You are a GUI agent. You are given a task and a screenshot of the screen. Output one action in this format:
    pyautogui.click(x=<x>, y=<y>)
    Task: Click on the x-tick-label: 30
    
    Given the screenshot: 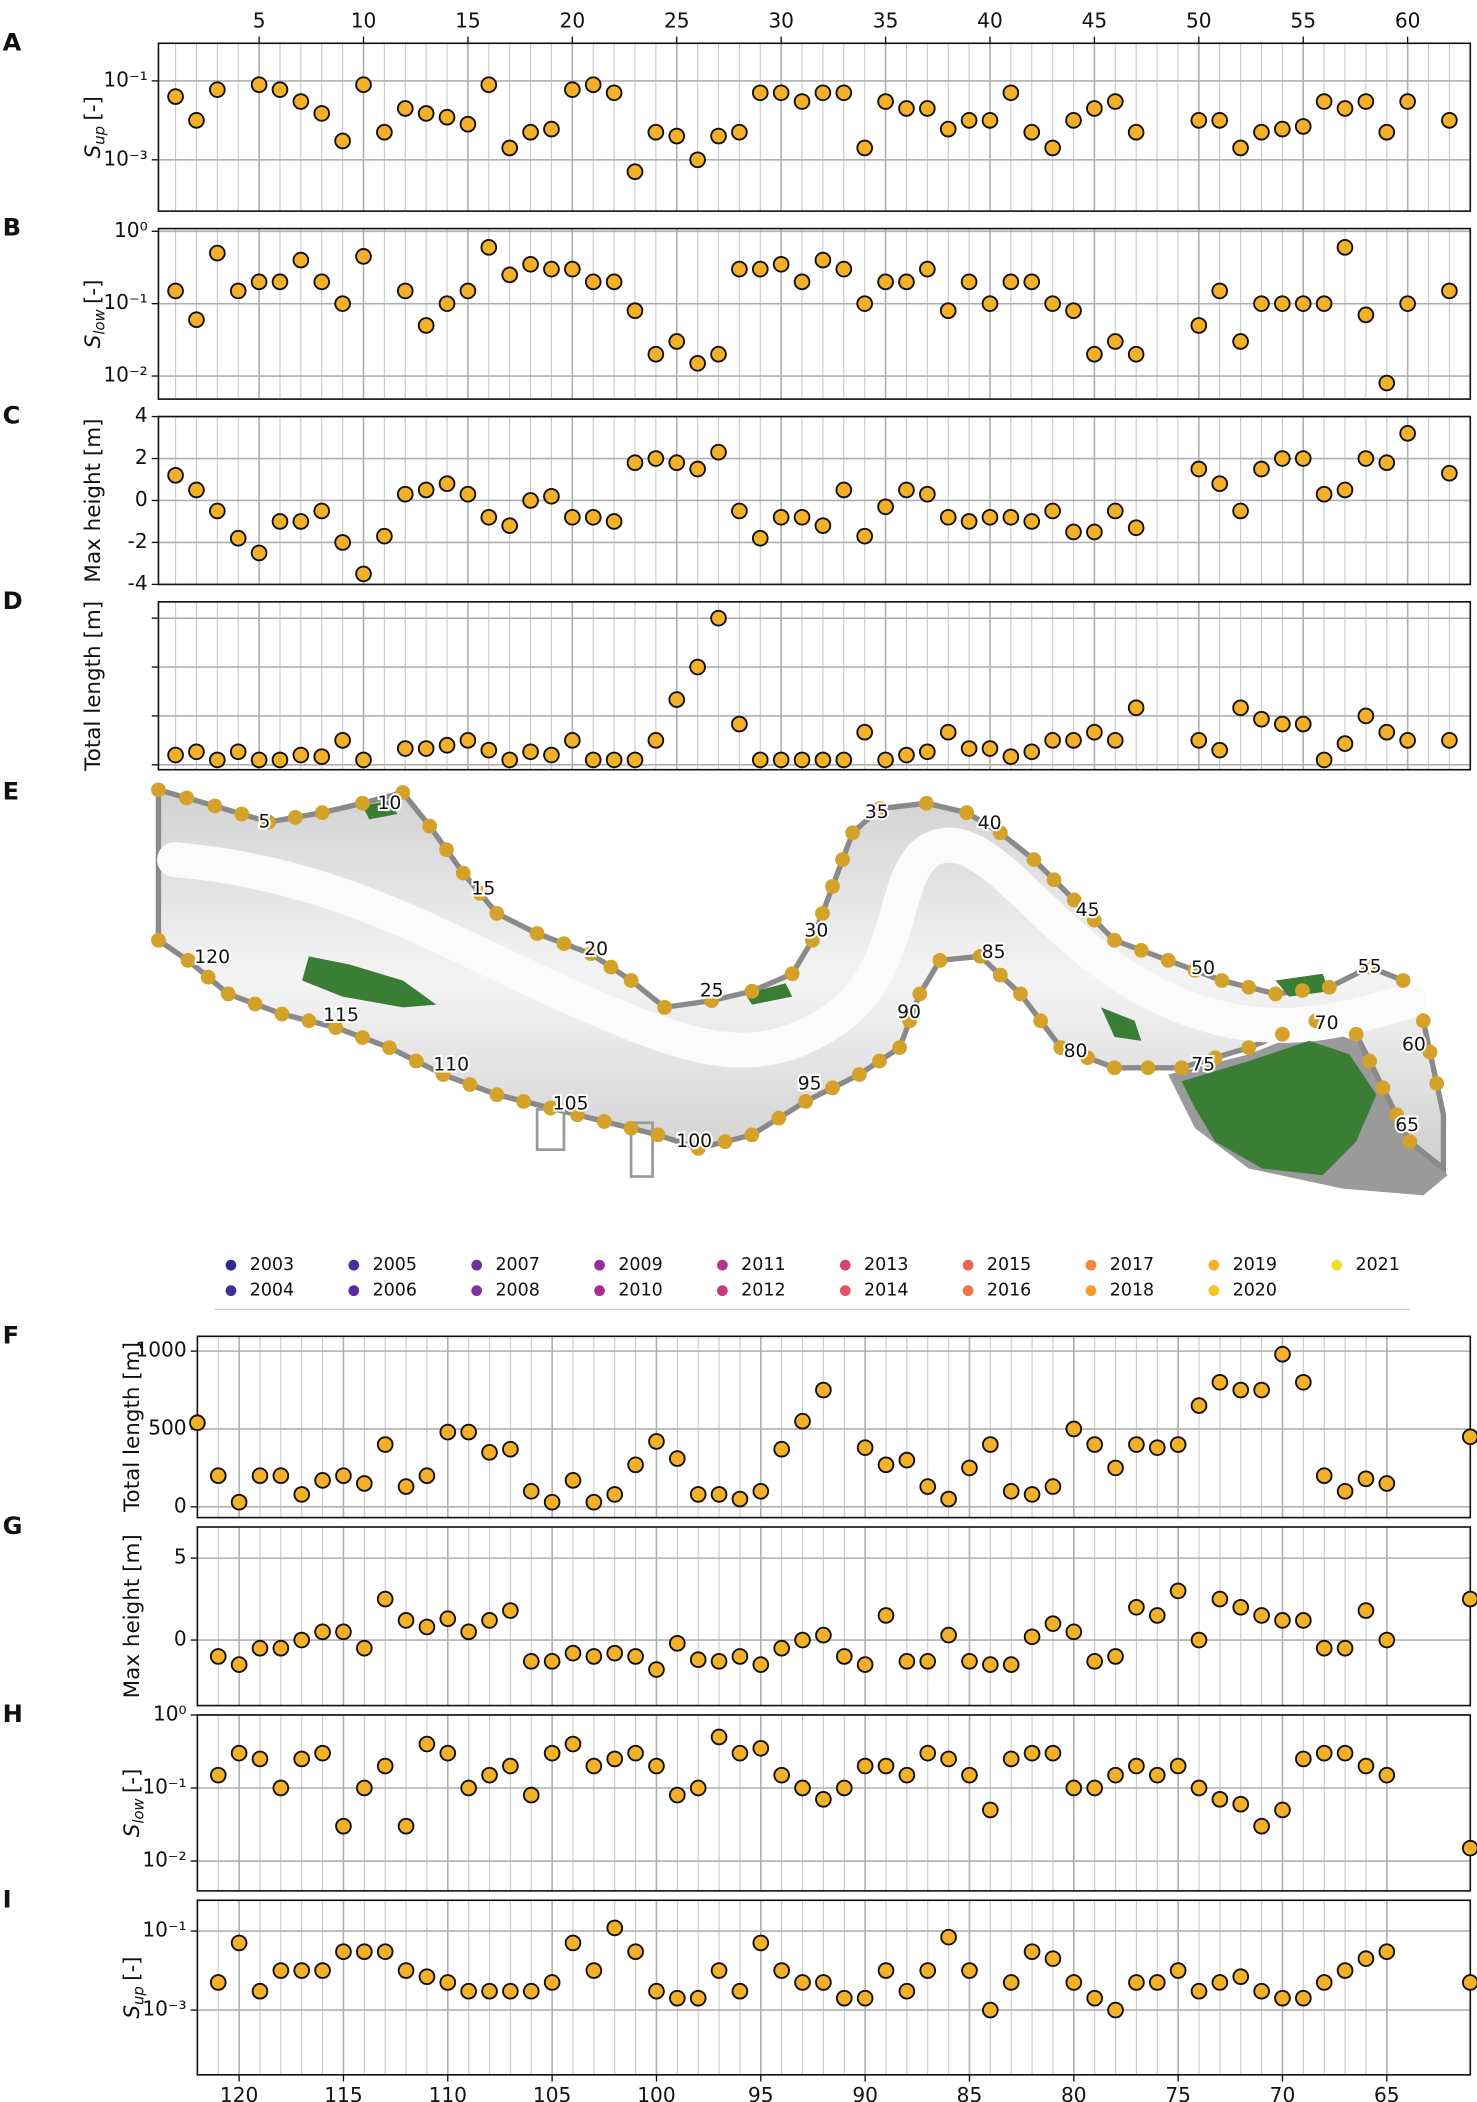 What is the action you would take?
    pyautogui.click(x=781, y=20)
    